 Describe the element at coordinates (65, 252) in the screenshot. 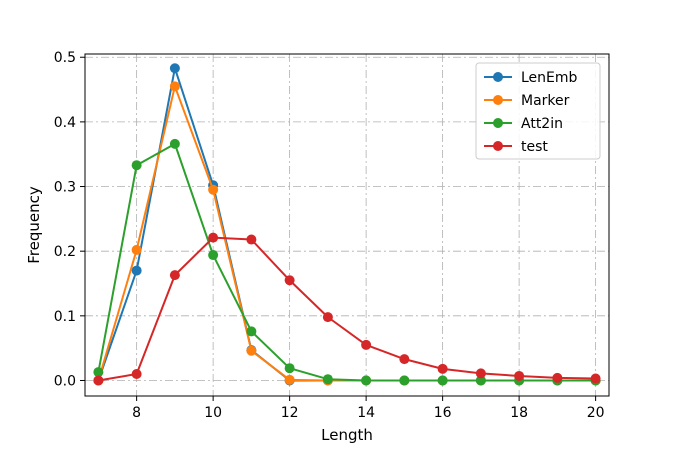

I see `y-tick-label: 0.2` at that location.